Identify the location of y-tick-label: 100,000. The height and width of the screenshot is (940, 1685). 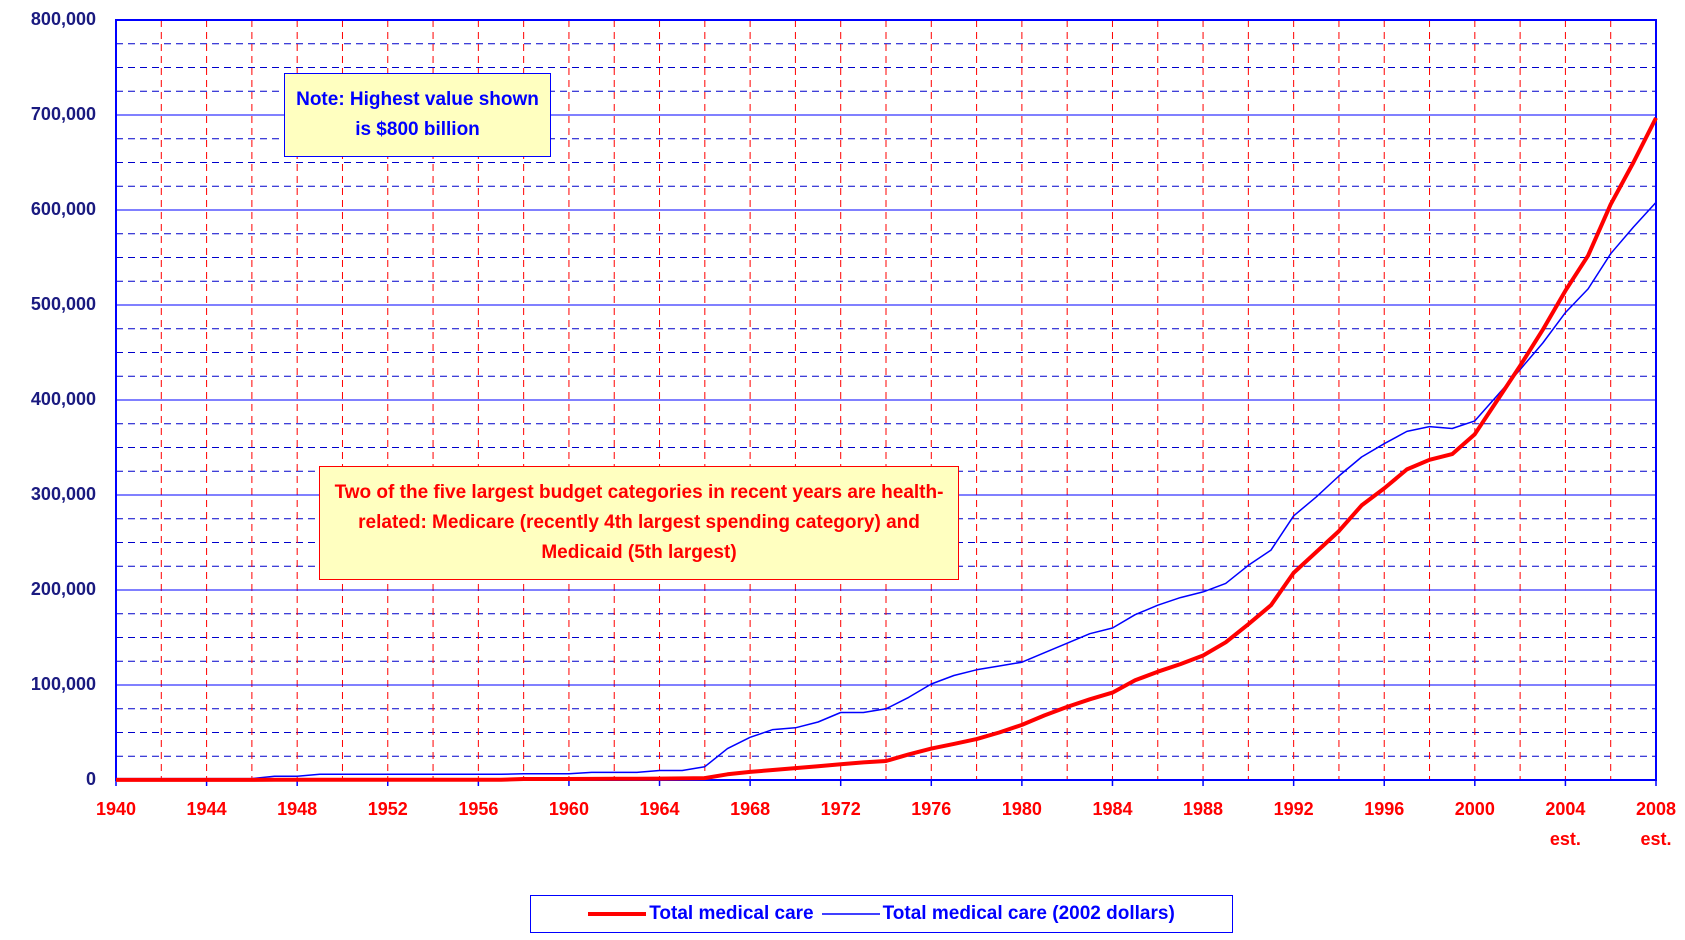
(63, 684).